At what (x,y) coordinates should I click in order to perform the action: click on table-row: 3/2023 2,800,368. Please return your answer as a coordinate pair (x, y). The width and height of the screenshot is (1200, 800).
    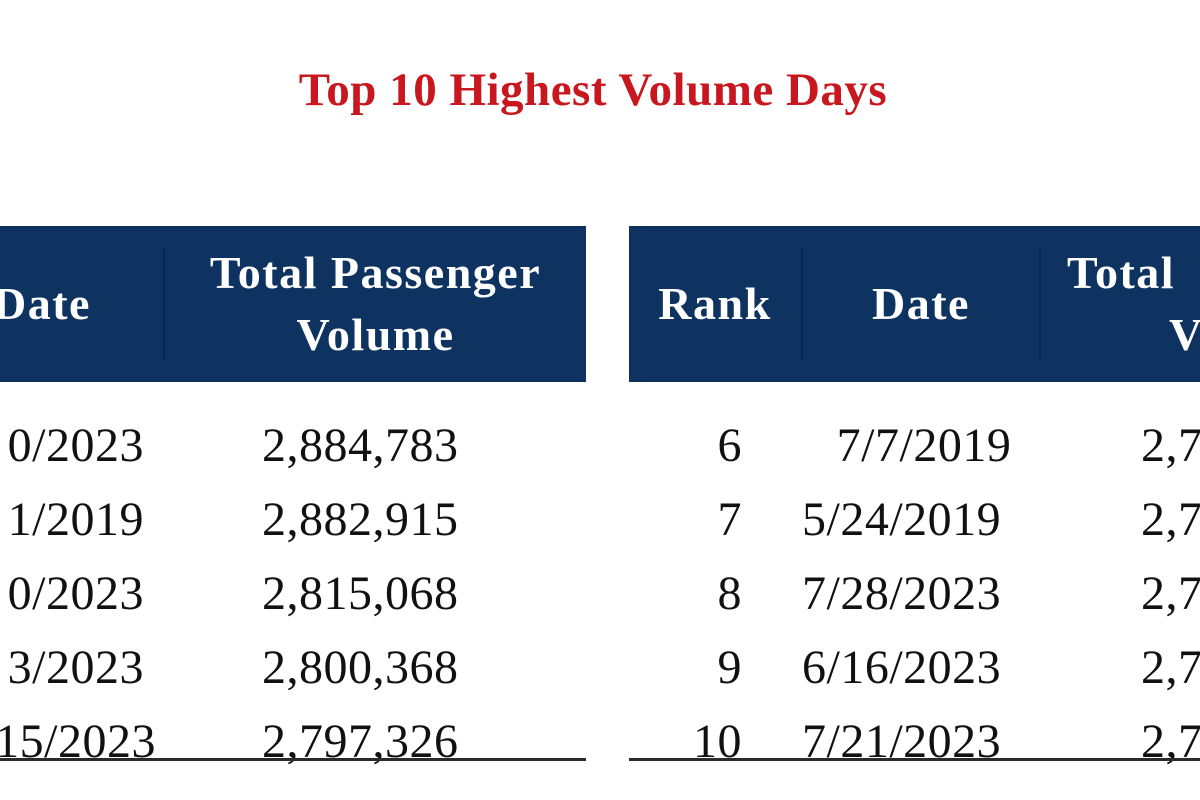
    Looking at the image, I should click on (293, 668).